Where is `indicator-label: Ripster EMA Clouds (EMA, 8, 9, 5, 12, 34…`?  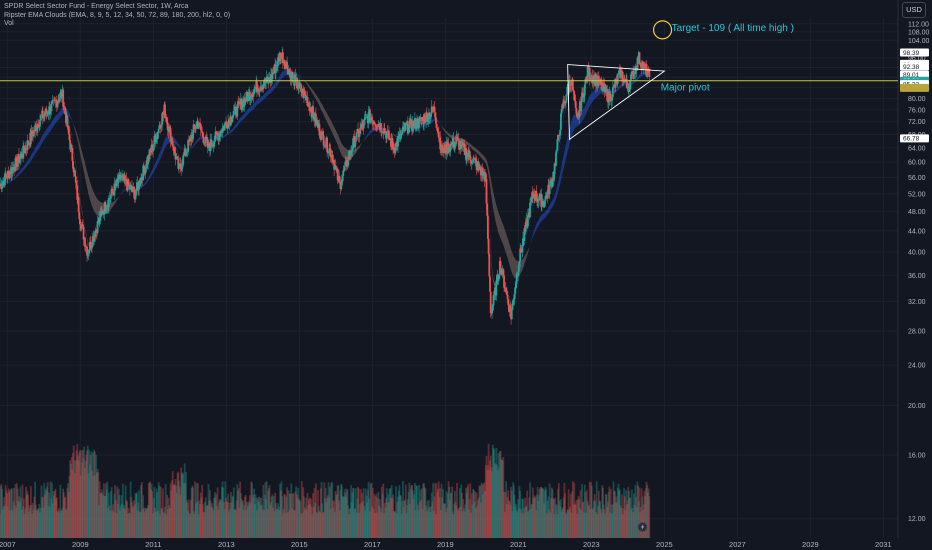 indicator-label: Ripster EMA Clouds (EMA, 8, 9, 5, 12, 34… is located at coordinates (117, 15).